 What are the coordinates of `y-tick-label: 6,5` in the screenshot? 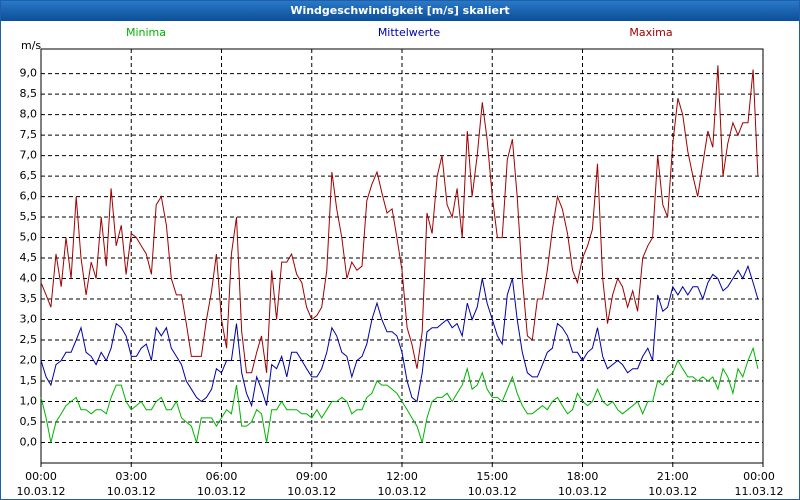 It's located at (29, 175).